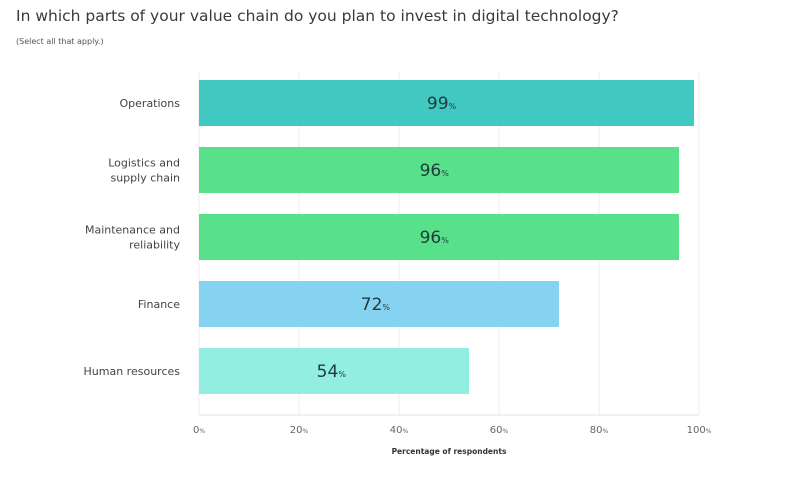  What do you see at coordinates (144, 171) in the screenshot?
I see `category-label: Logistics and supply chain` at bounding box center [144, 171].